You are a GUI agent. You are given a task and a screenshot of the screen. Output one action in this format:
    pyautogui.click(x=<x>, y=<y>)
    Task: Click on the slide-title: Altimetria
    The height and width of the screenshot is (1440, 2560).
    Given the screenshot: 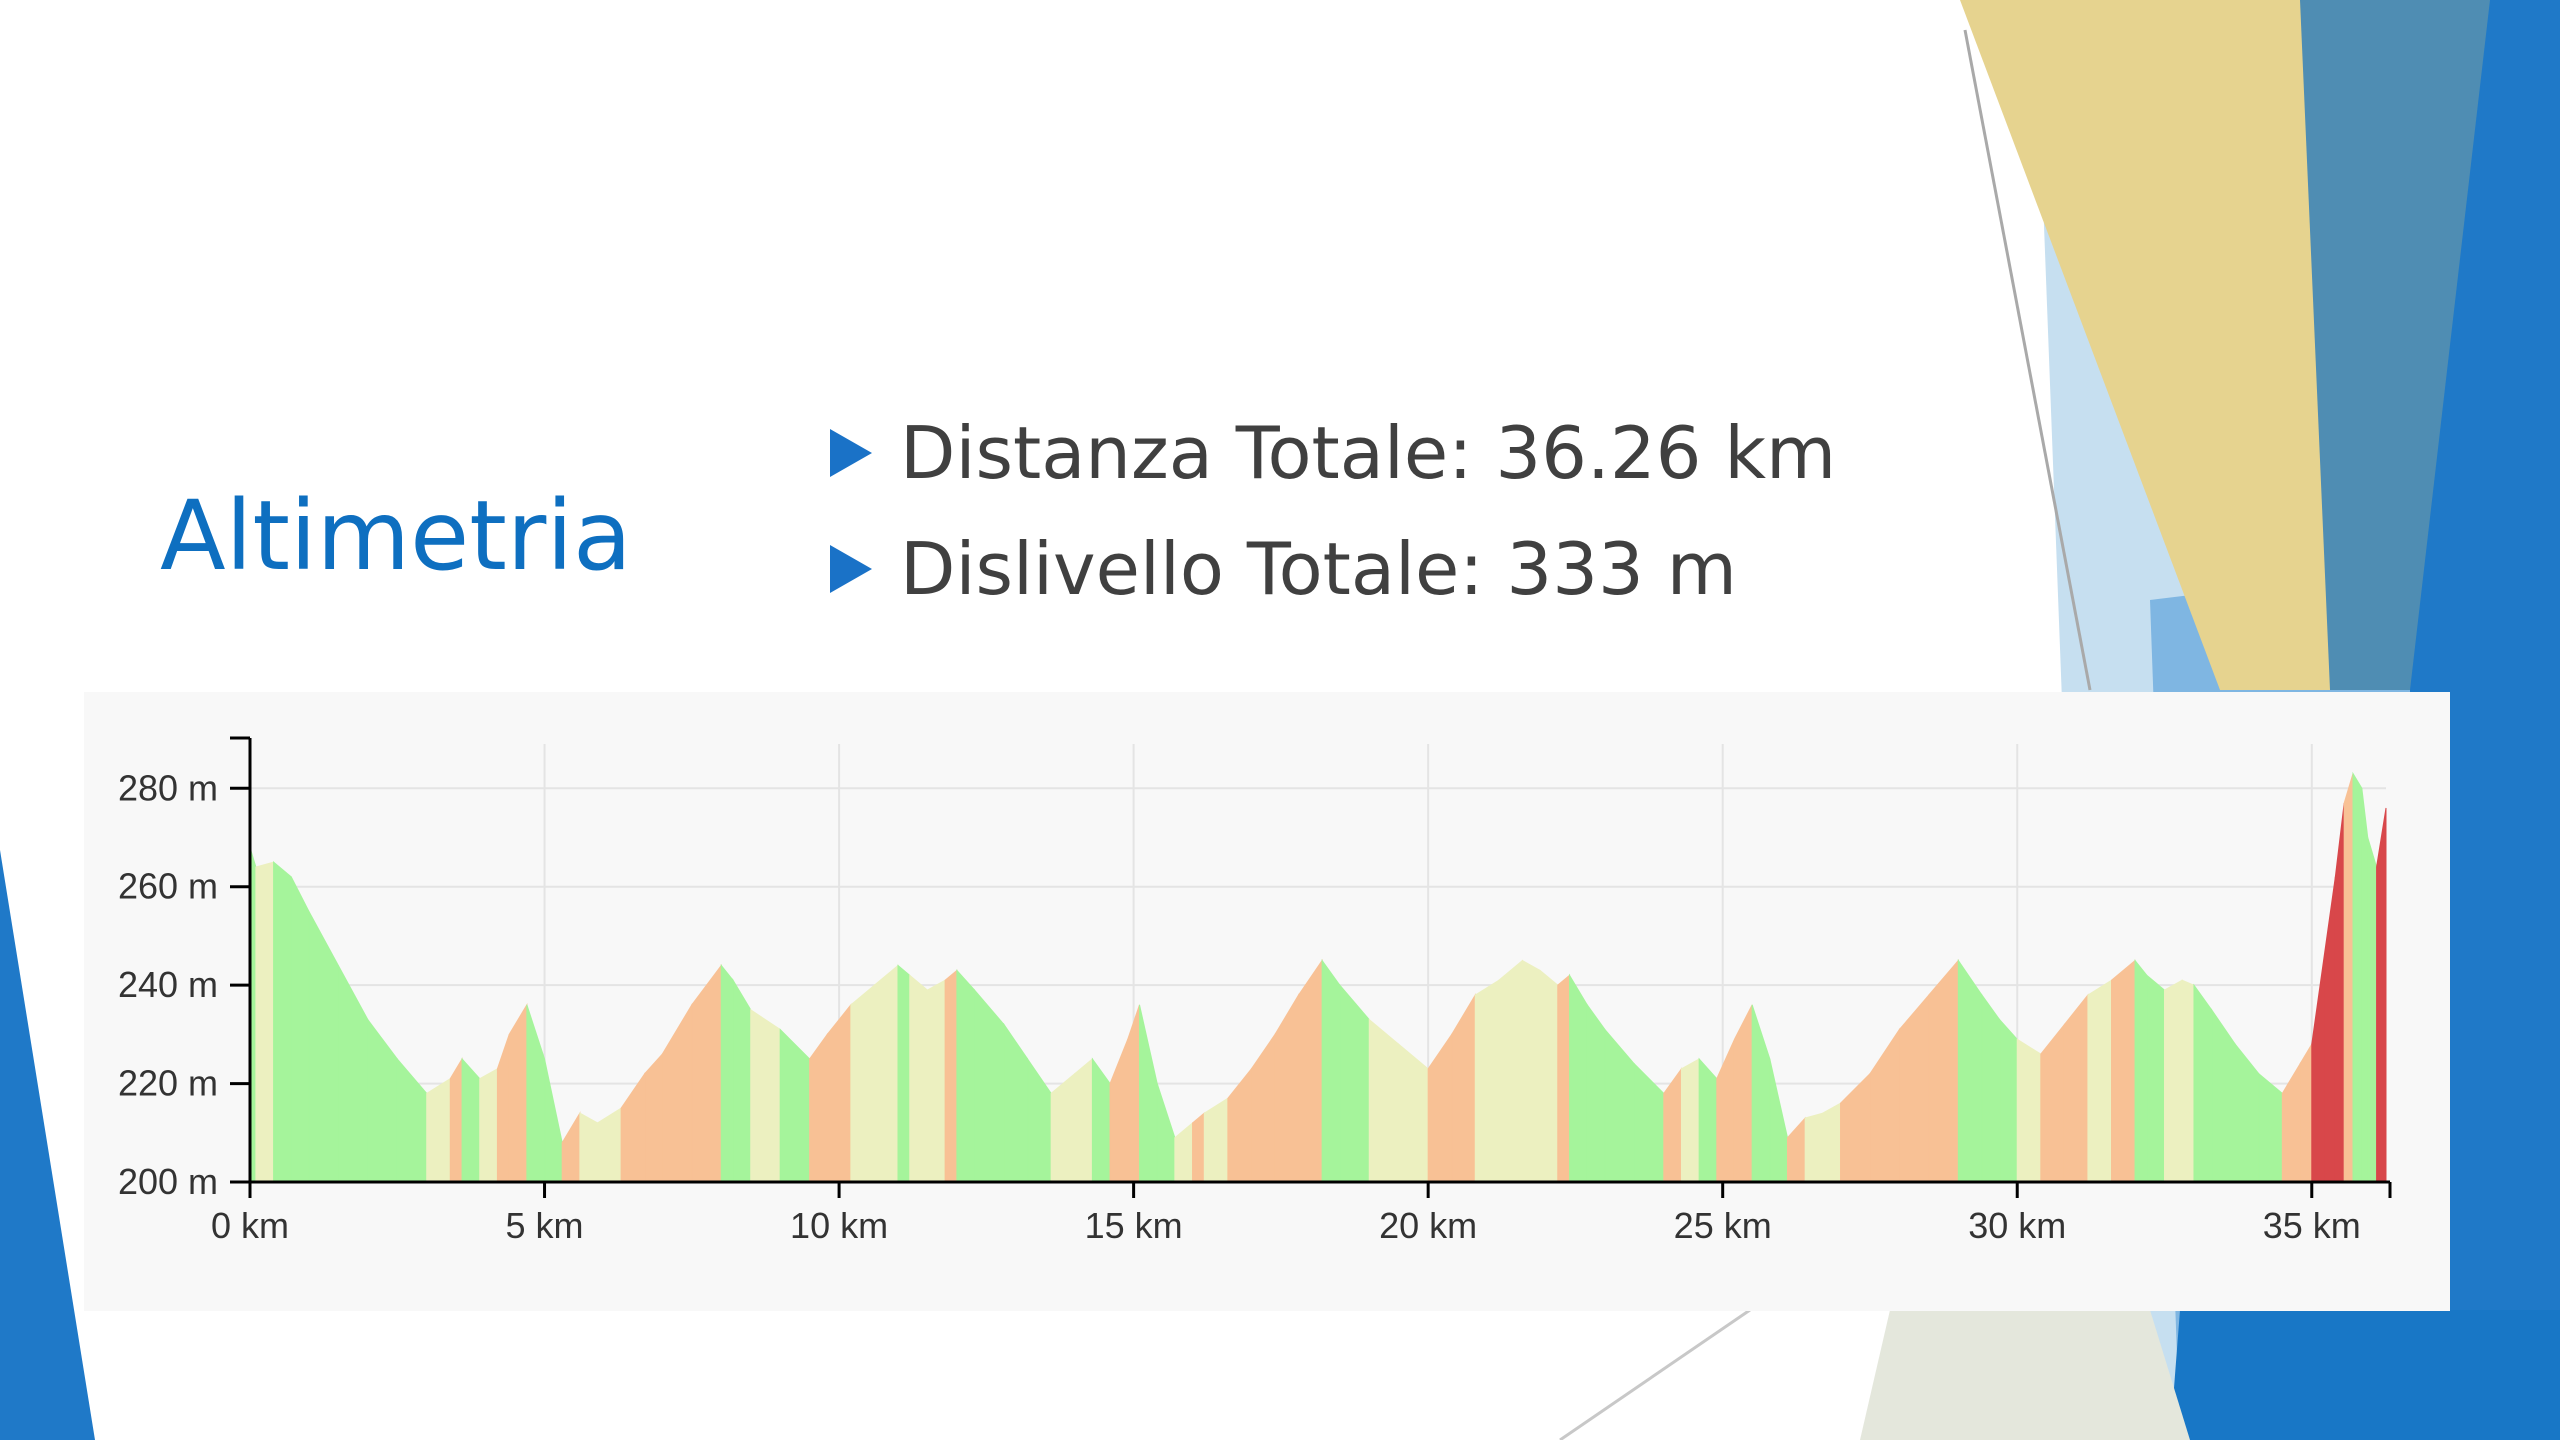 What is the action you would take?
    pyautogui.click(x=396, y=536)
    